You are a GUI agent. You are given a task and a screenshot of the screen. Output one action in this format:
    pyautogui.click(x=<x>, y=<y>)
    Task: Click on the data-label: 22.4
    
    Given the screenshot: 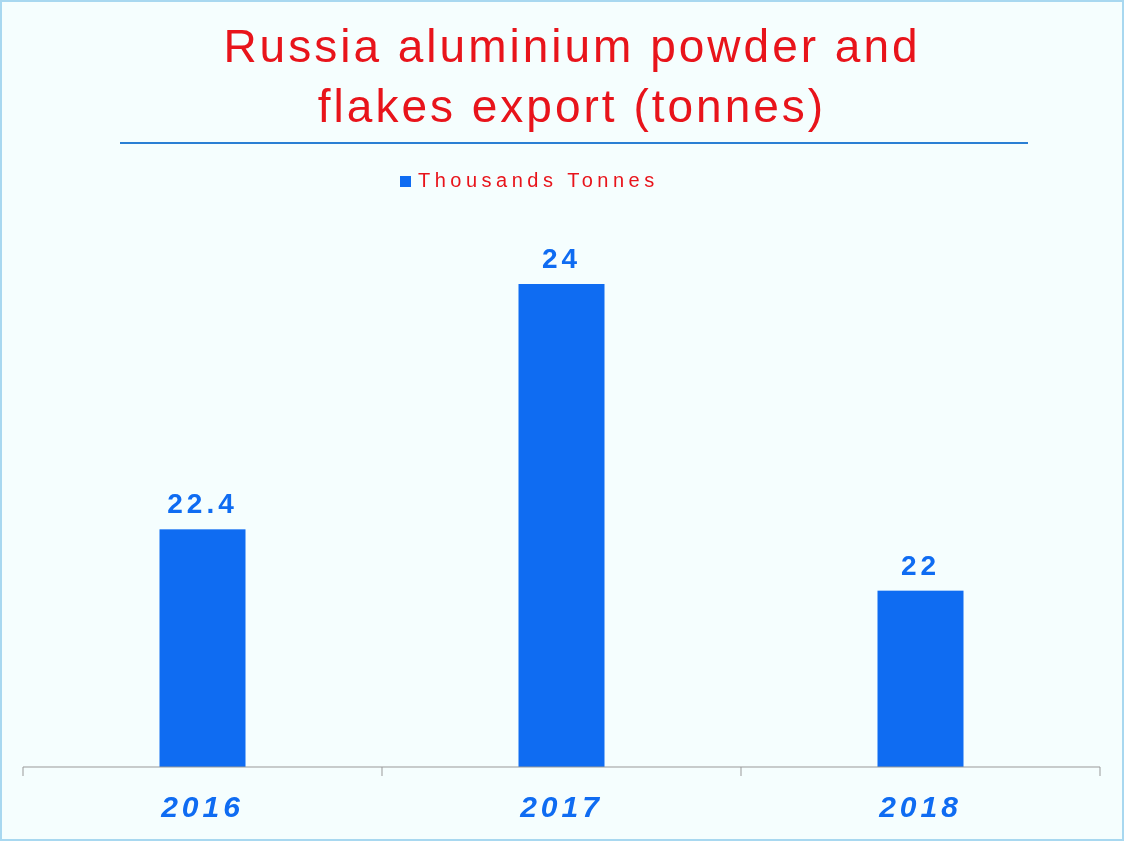 What is the action you would take?
    pyautogui.click(x=202, y=504)
    